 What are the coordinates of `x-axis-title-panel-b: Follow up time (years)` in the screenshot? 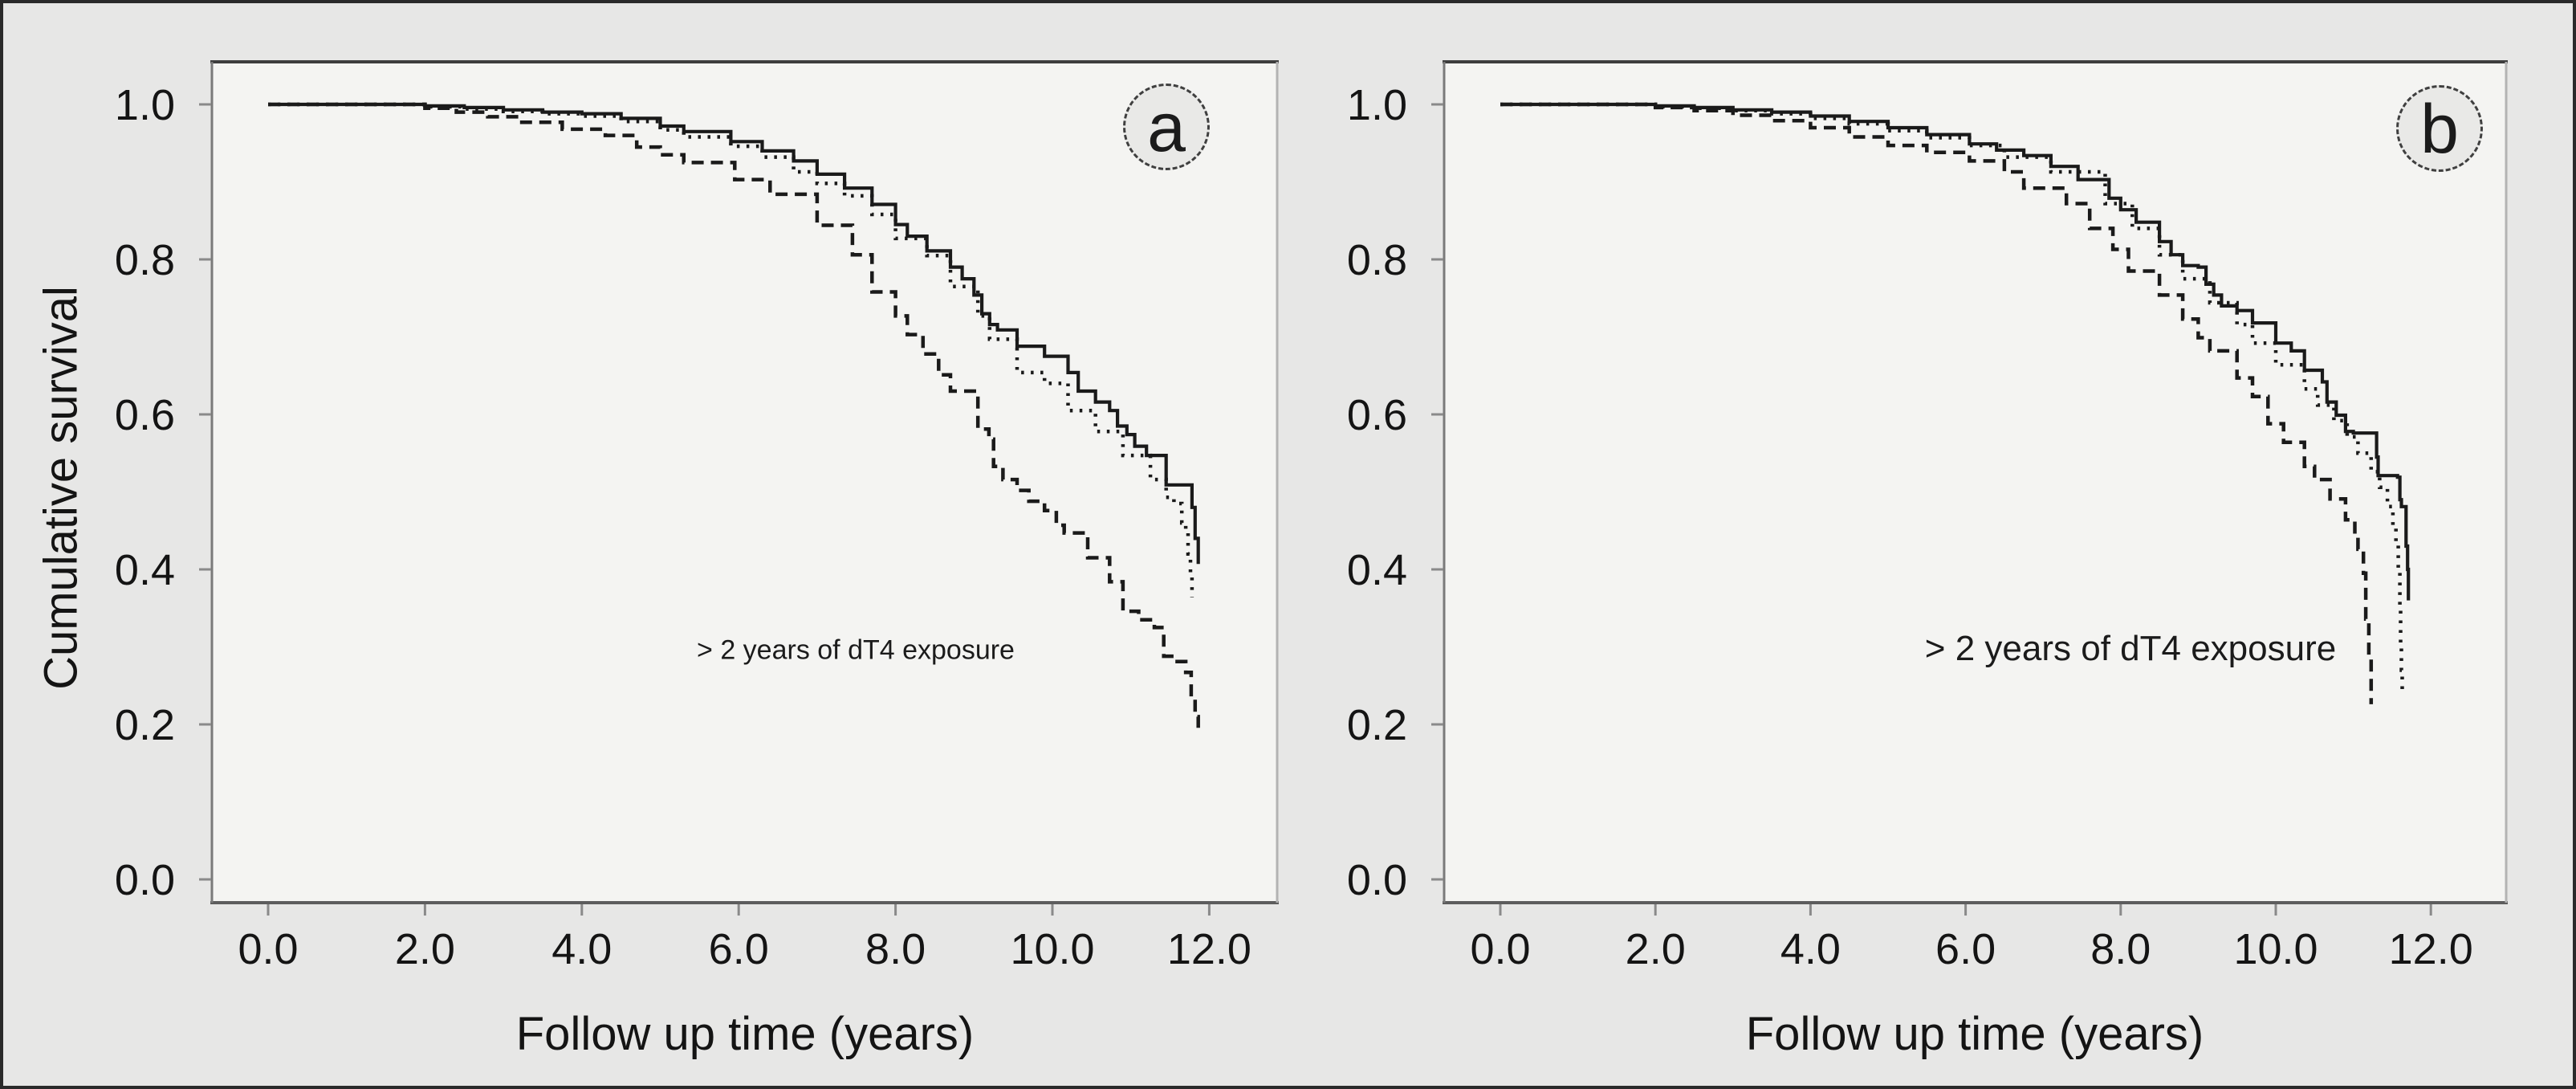 It's located at (1974, 1034).